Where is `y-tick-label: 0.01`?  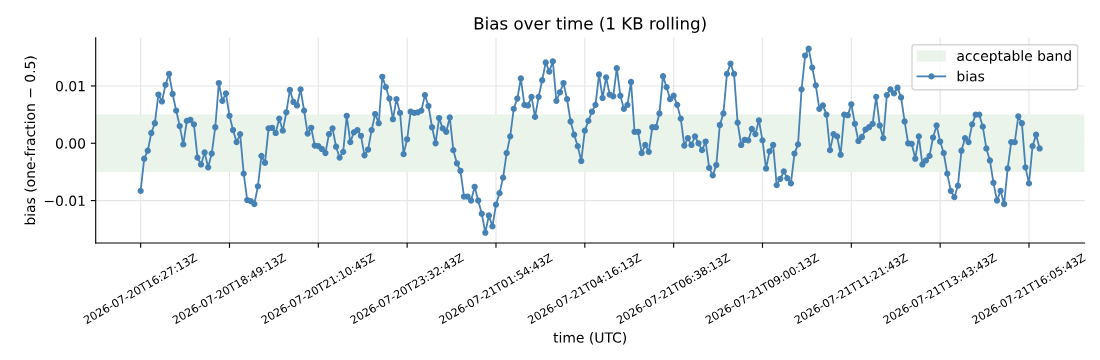
y-tick-label: 0.01 is located at coordinates (70, 86).